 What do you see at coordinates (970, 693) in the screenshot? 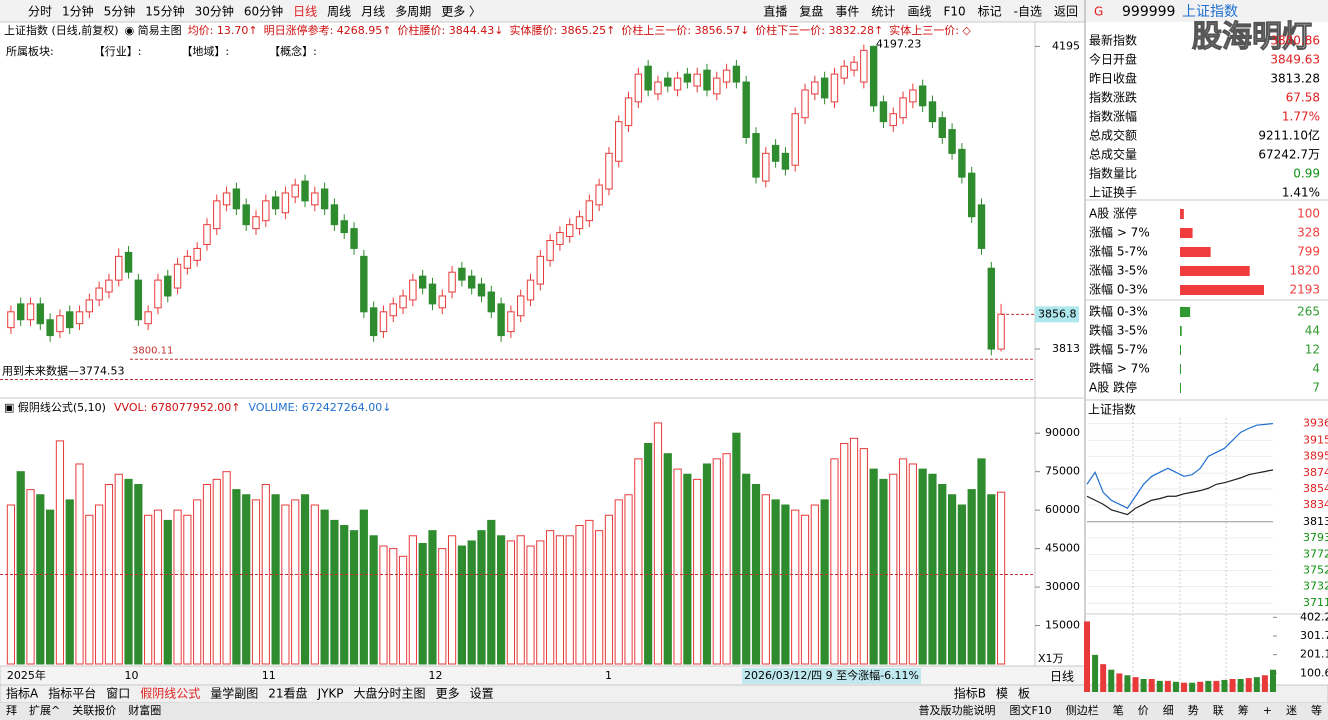
I see `indicator-tab: 指标B` at bounding box center [970, 693].